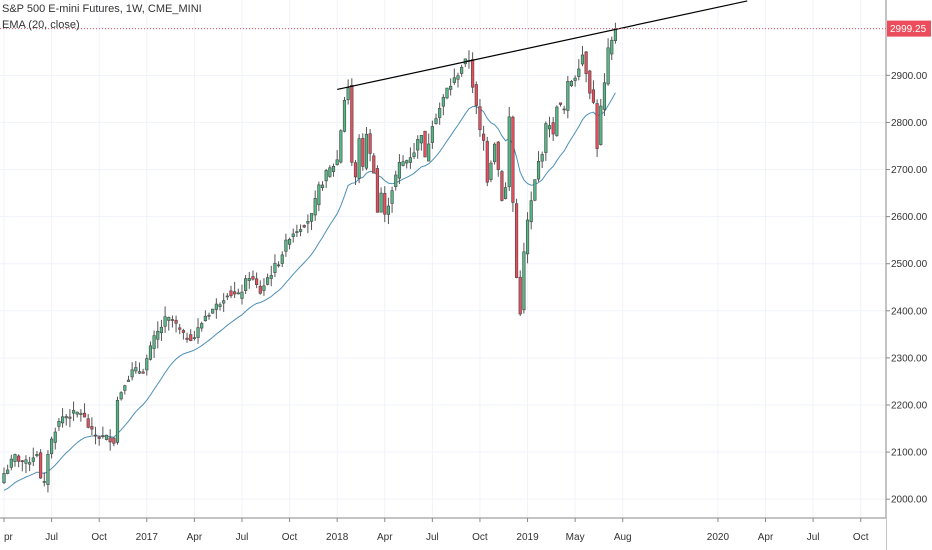 This screenshot has height=550, width=932. I want to click on x-tick-label: 2017, so click(147, 537).